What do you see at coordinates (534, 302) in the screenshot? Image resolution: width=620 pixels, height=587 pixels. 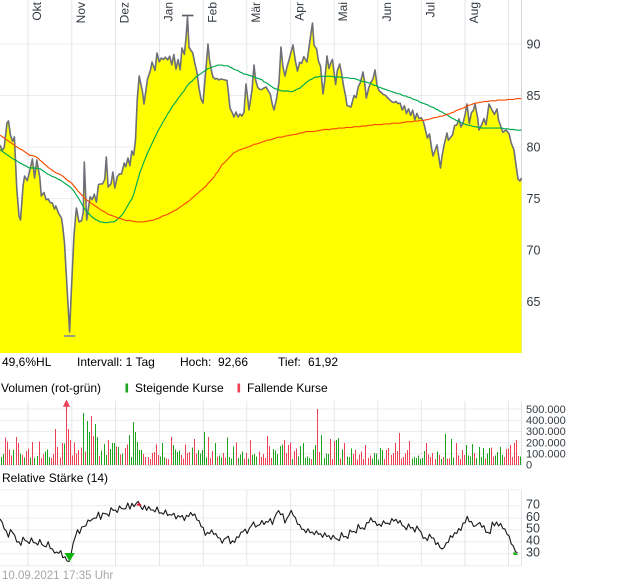 I see `svg-text: 65` at bounding box center [534, 302].